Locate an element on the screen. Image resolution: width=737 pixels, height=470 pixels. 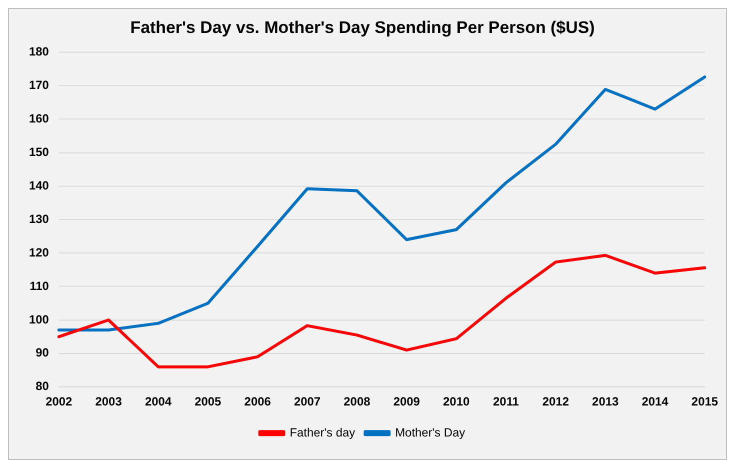
y-tick-label: 80 is located at coordinates (43, 386).